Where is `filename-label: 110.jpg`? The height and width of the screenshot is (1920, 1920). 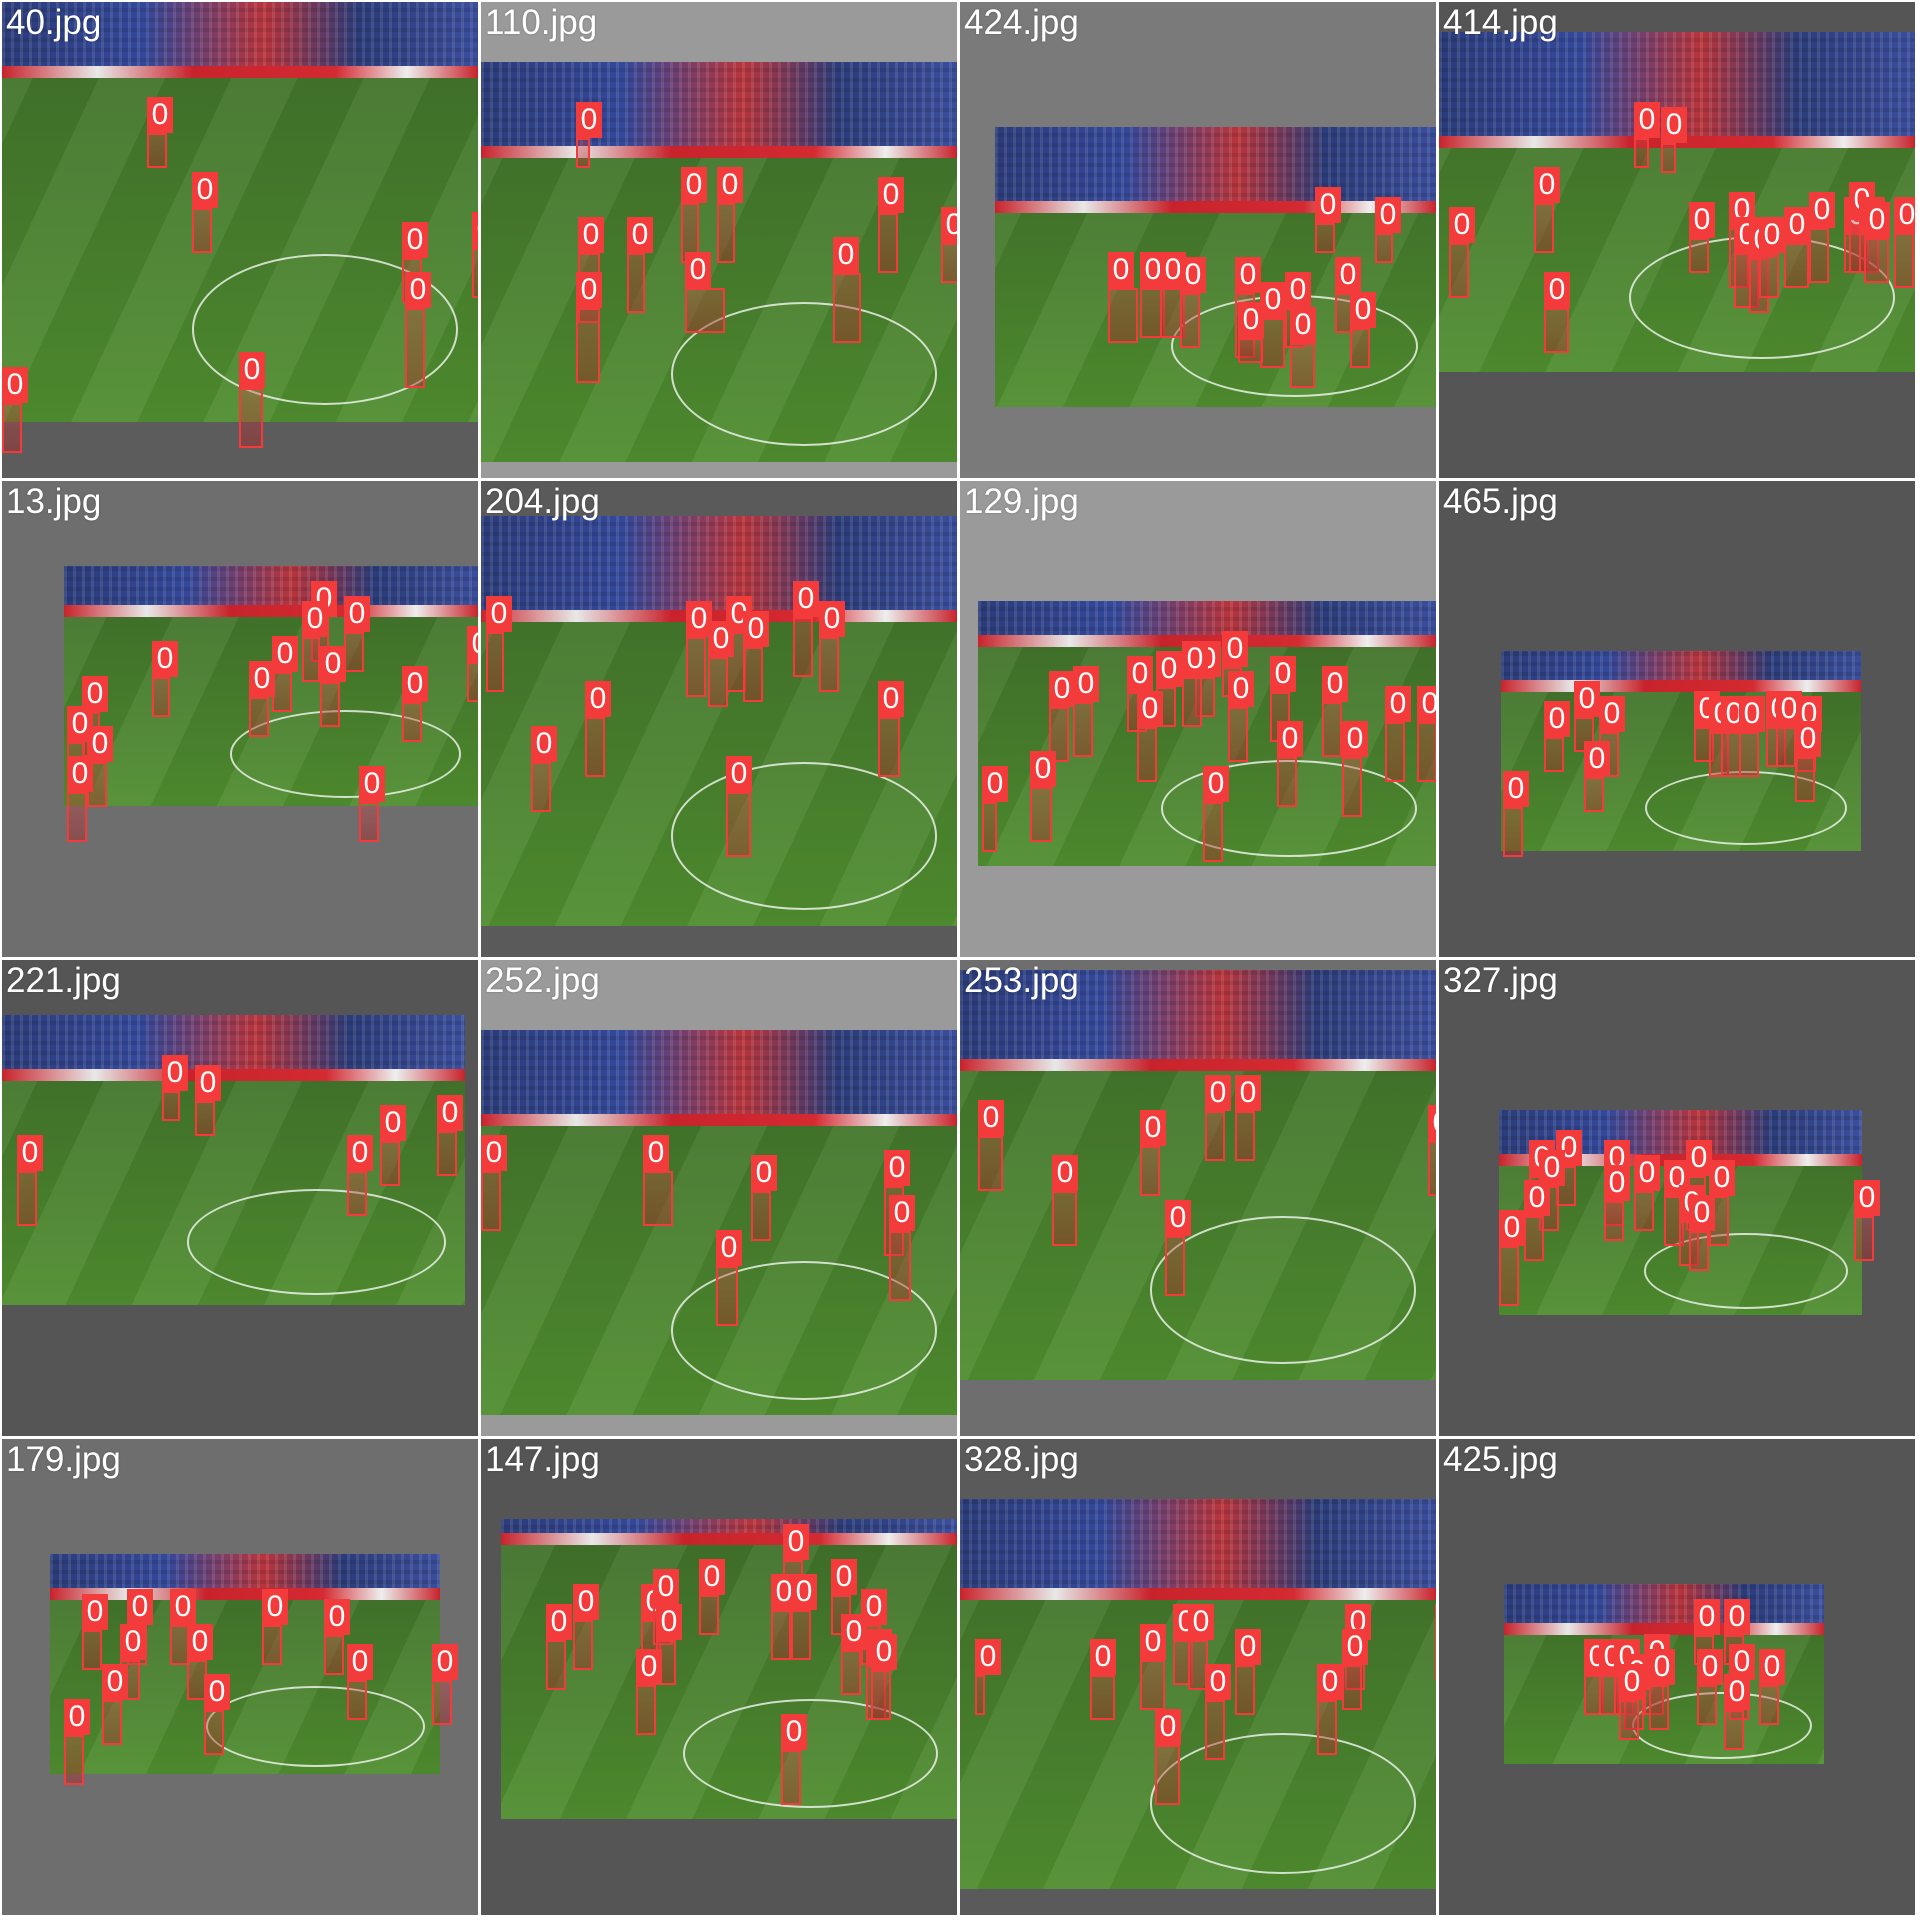
filename-label: 110.jpg is located at coordinates (541, 22).